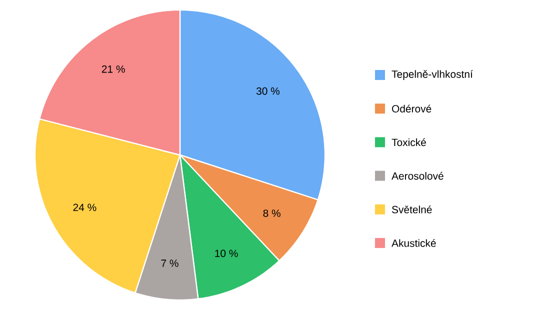  I want to click on legend-label: Aerosolové, so click(418, 176).